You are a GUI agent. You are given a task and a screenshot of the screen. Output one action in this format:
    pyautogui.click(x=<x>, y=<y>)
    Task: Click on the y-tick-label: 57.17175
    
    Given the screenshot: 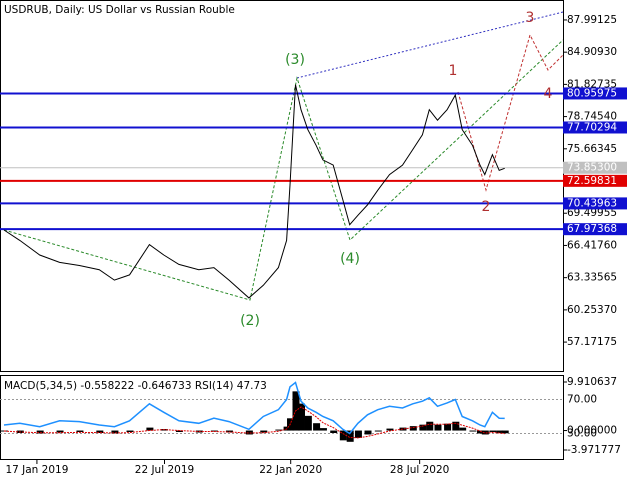 What is the action you would take?
    pyautogui.click(x=592, y=342)
    